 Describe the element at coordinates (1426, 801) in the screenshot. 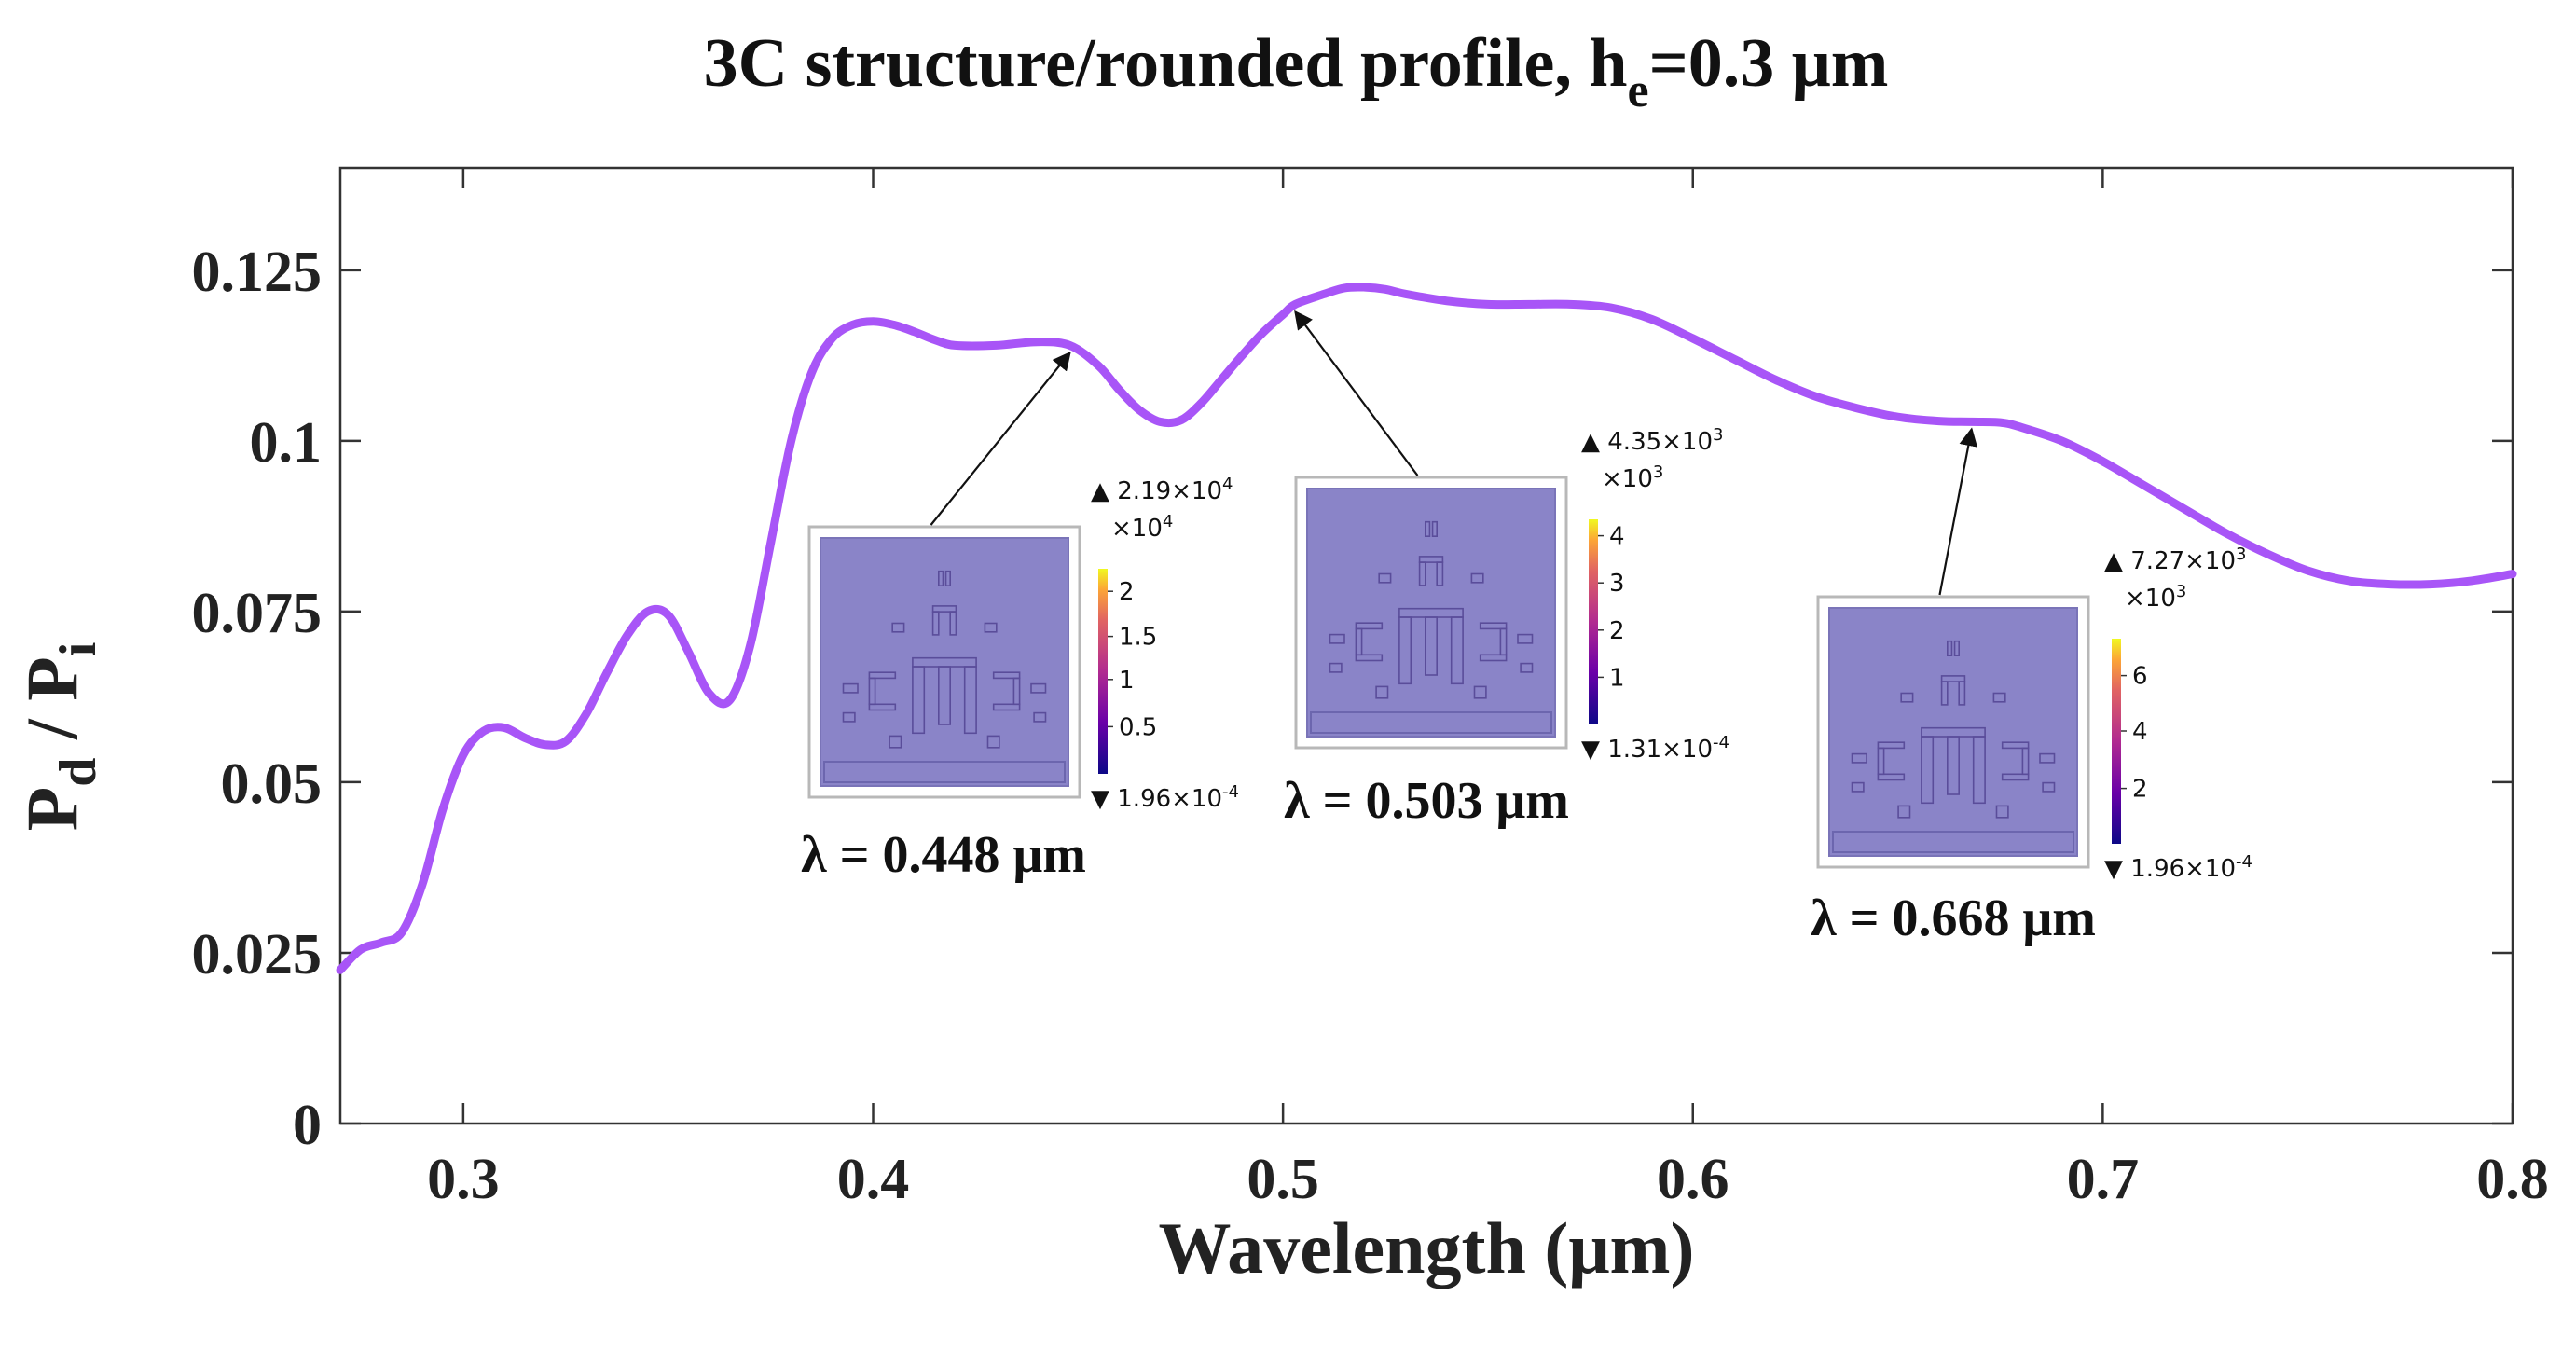

I see `inset-wavelength-label: λ = 0.503 μm` at that location.